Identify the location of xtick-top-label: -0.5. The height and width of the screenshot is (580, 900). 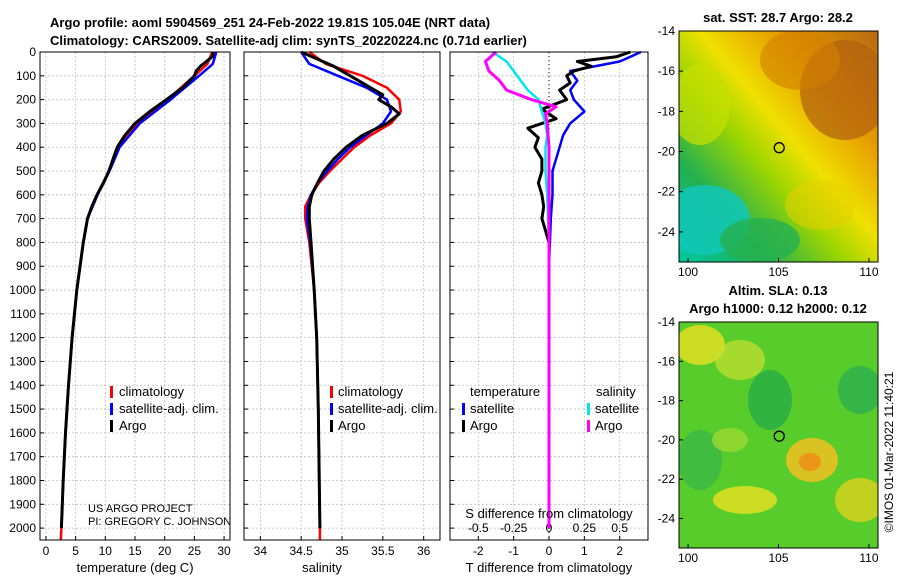
(478, 528).